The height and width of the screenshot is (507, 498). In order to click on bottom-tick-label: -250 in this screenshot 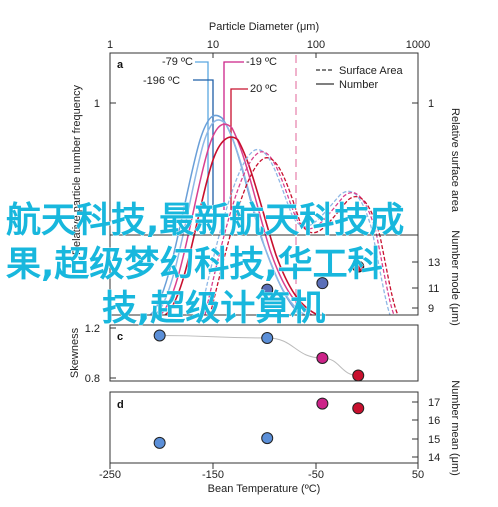, I will do `click(110, 475)`.